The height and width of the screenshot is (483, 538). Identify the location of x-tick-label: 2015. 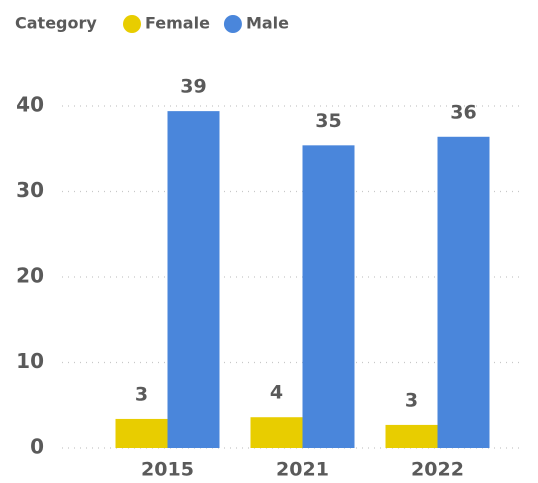
(167, 470).